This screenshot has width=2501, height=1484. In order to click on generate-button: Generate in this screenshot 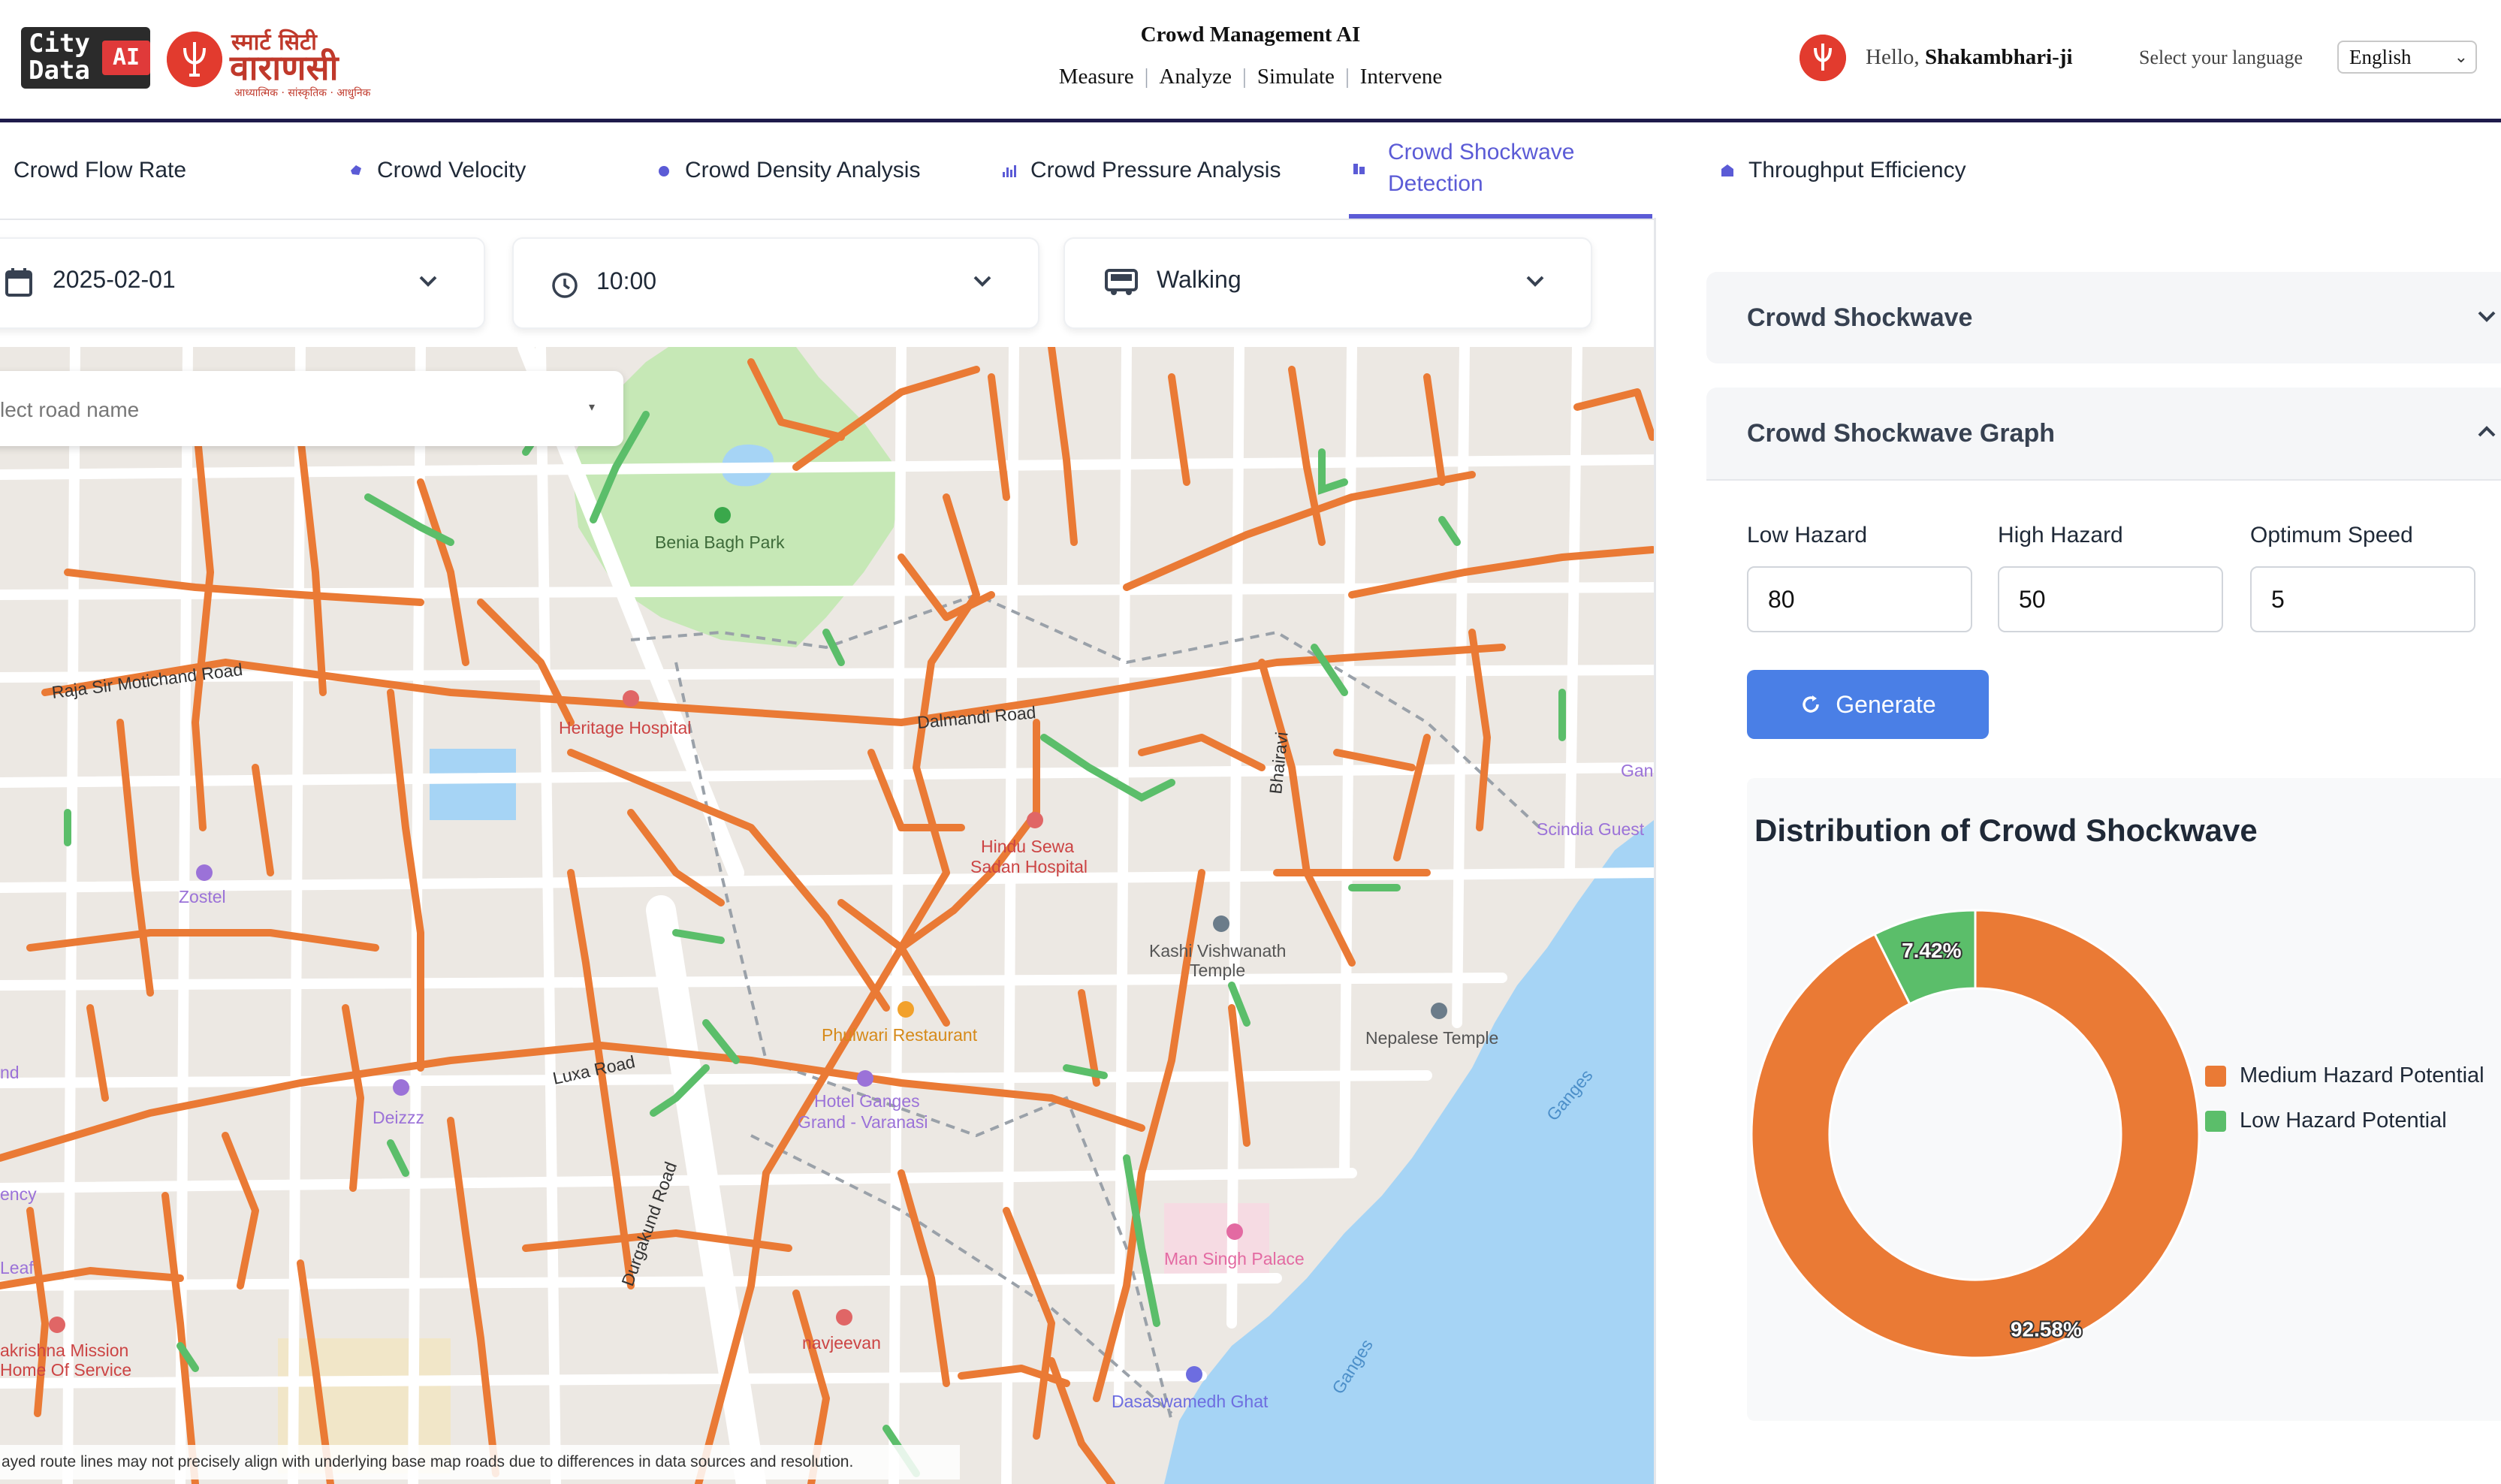, I will do `click(1868, 704)`.